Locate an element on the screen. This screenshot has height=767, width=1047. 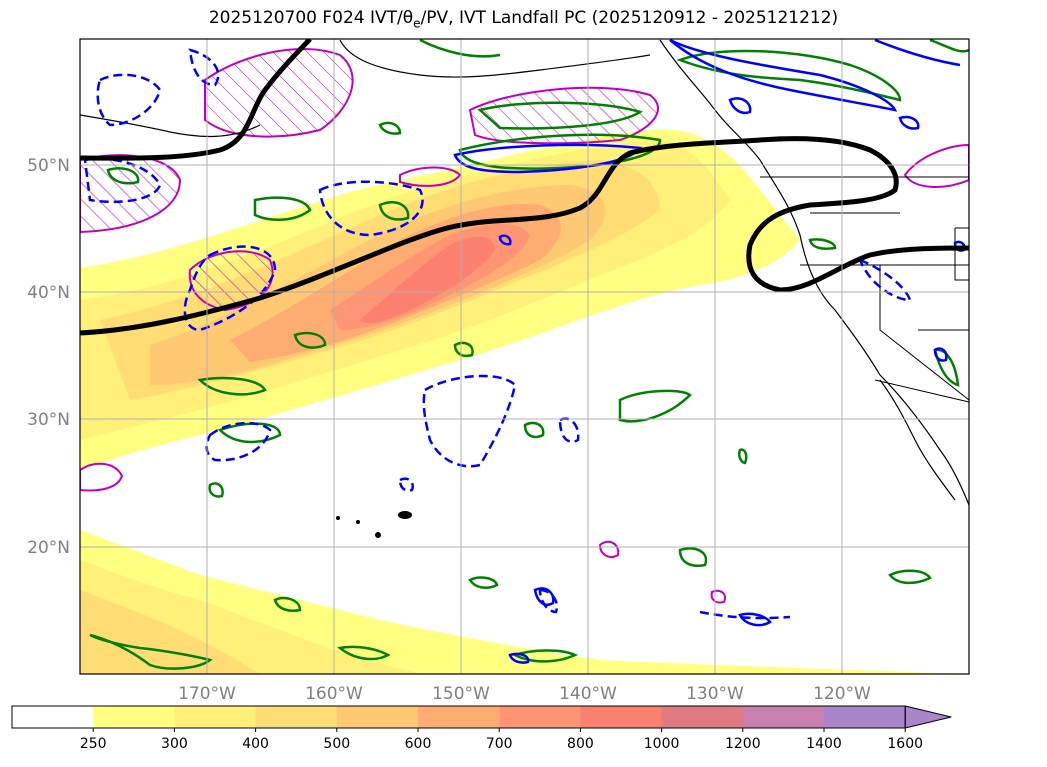
colorbar-boxes is located at coordinates (481, 717).